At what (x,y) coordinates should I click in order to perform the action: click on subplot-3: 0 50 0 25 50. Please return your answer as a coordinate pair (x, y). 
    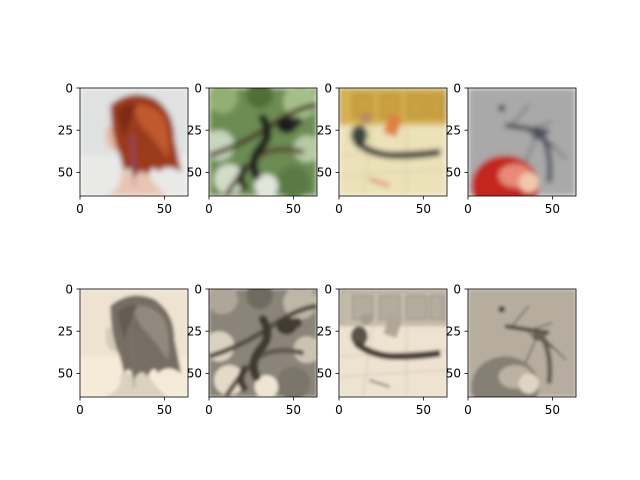
    Looking at the image, I should click on (382, 148).